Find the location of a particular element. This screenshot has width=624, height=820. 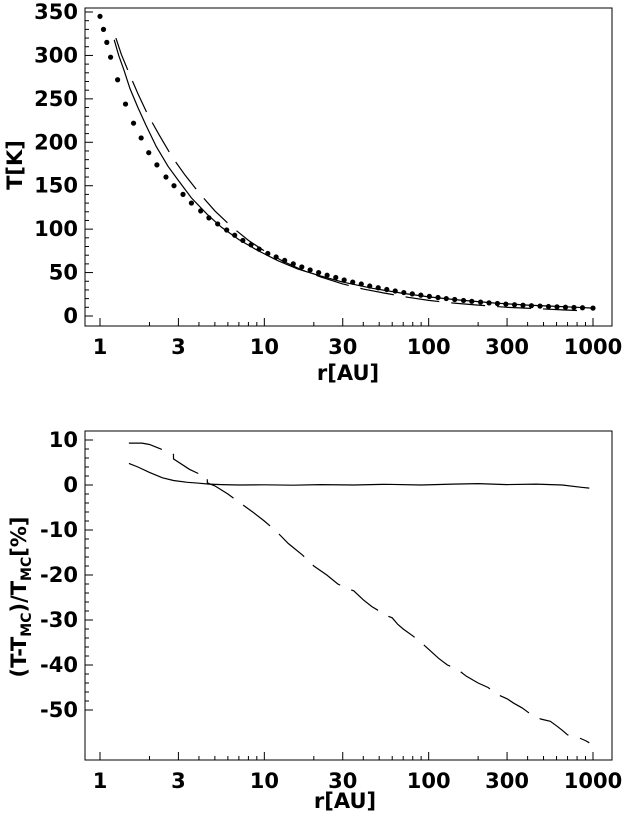

temperature-x-tick-label: 30 is located at coordinates (342, 347).